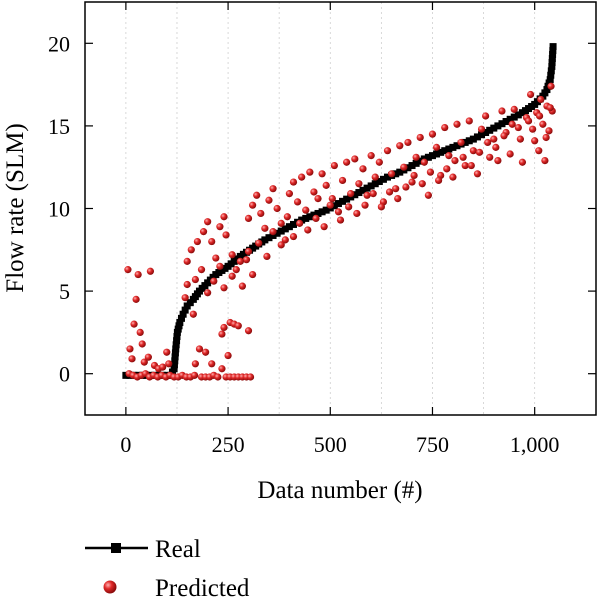  I want to click on y-tick-label: 15, so click(59, 126).